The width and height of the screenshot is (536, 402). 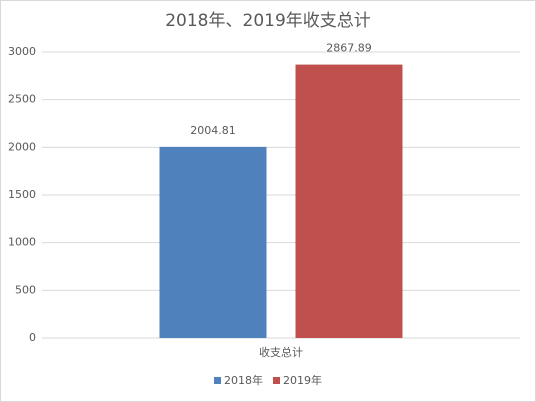 What do you see at coordinates (22, 242) in the screenshot?
I see `y-tick-label: 1000` at bounding box center [22, 242].